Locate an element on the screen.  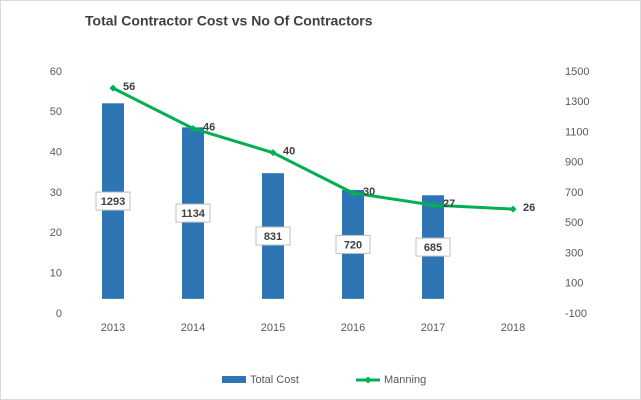
data-label: 685 is located at coordinates (433, 248).